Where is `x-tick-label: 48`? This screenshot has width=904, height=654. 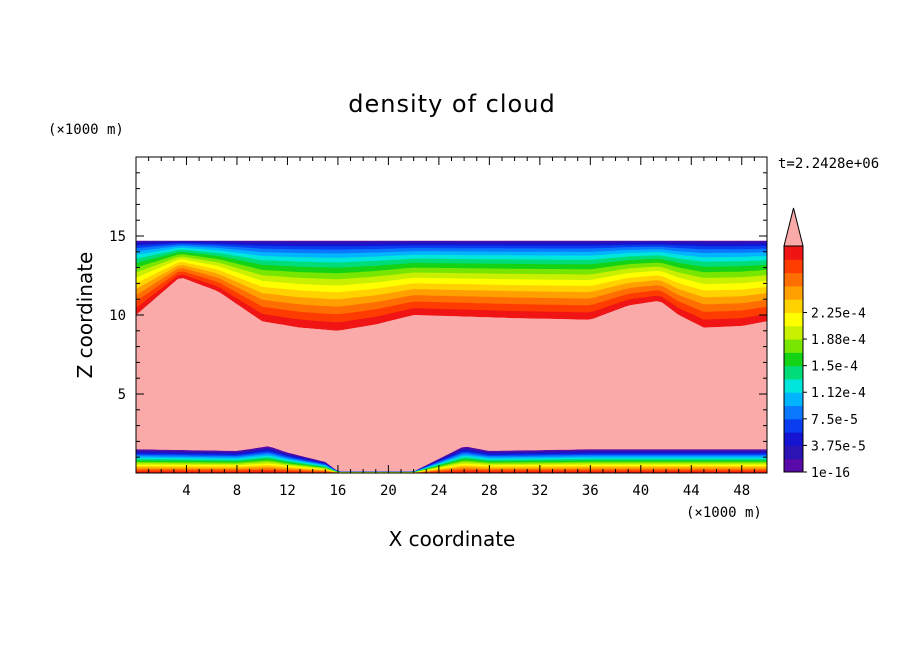 x-tick-label: 48 is located at coordinates (741, 491).